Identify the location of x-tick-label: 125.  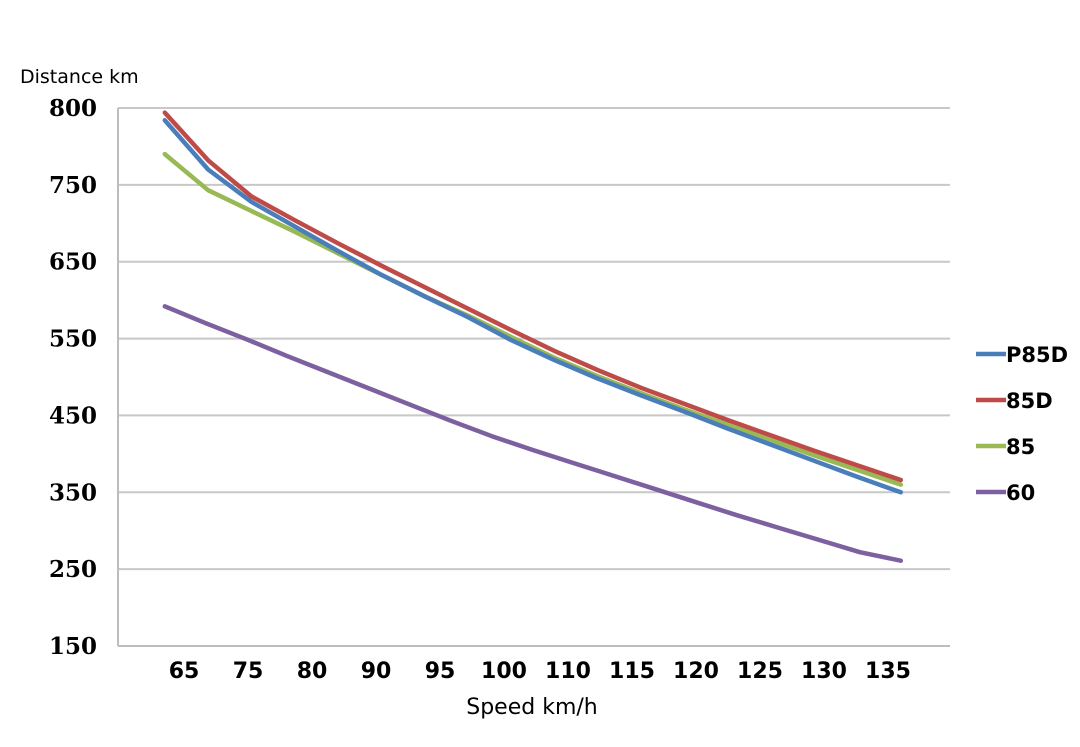
(760, 671).